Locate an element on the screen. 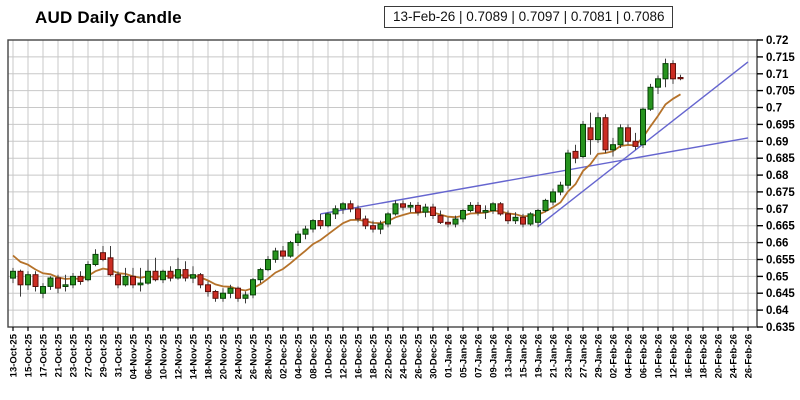 The width and height of the screenshot is (800, 400). candle: 04-Dec-25 is located at coordinates (298, 238).